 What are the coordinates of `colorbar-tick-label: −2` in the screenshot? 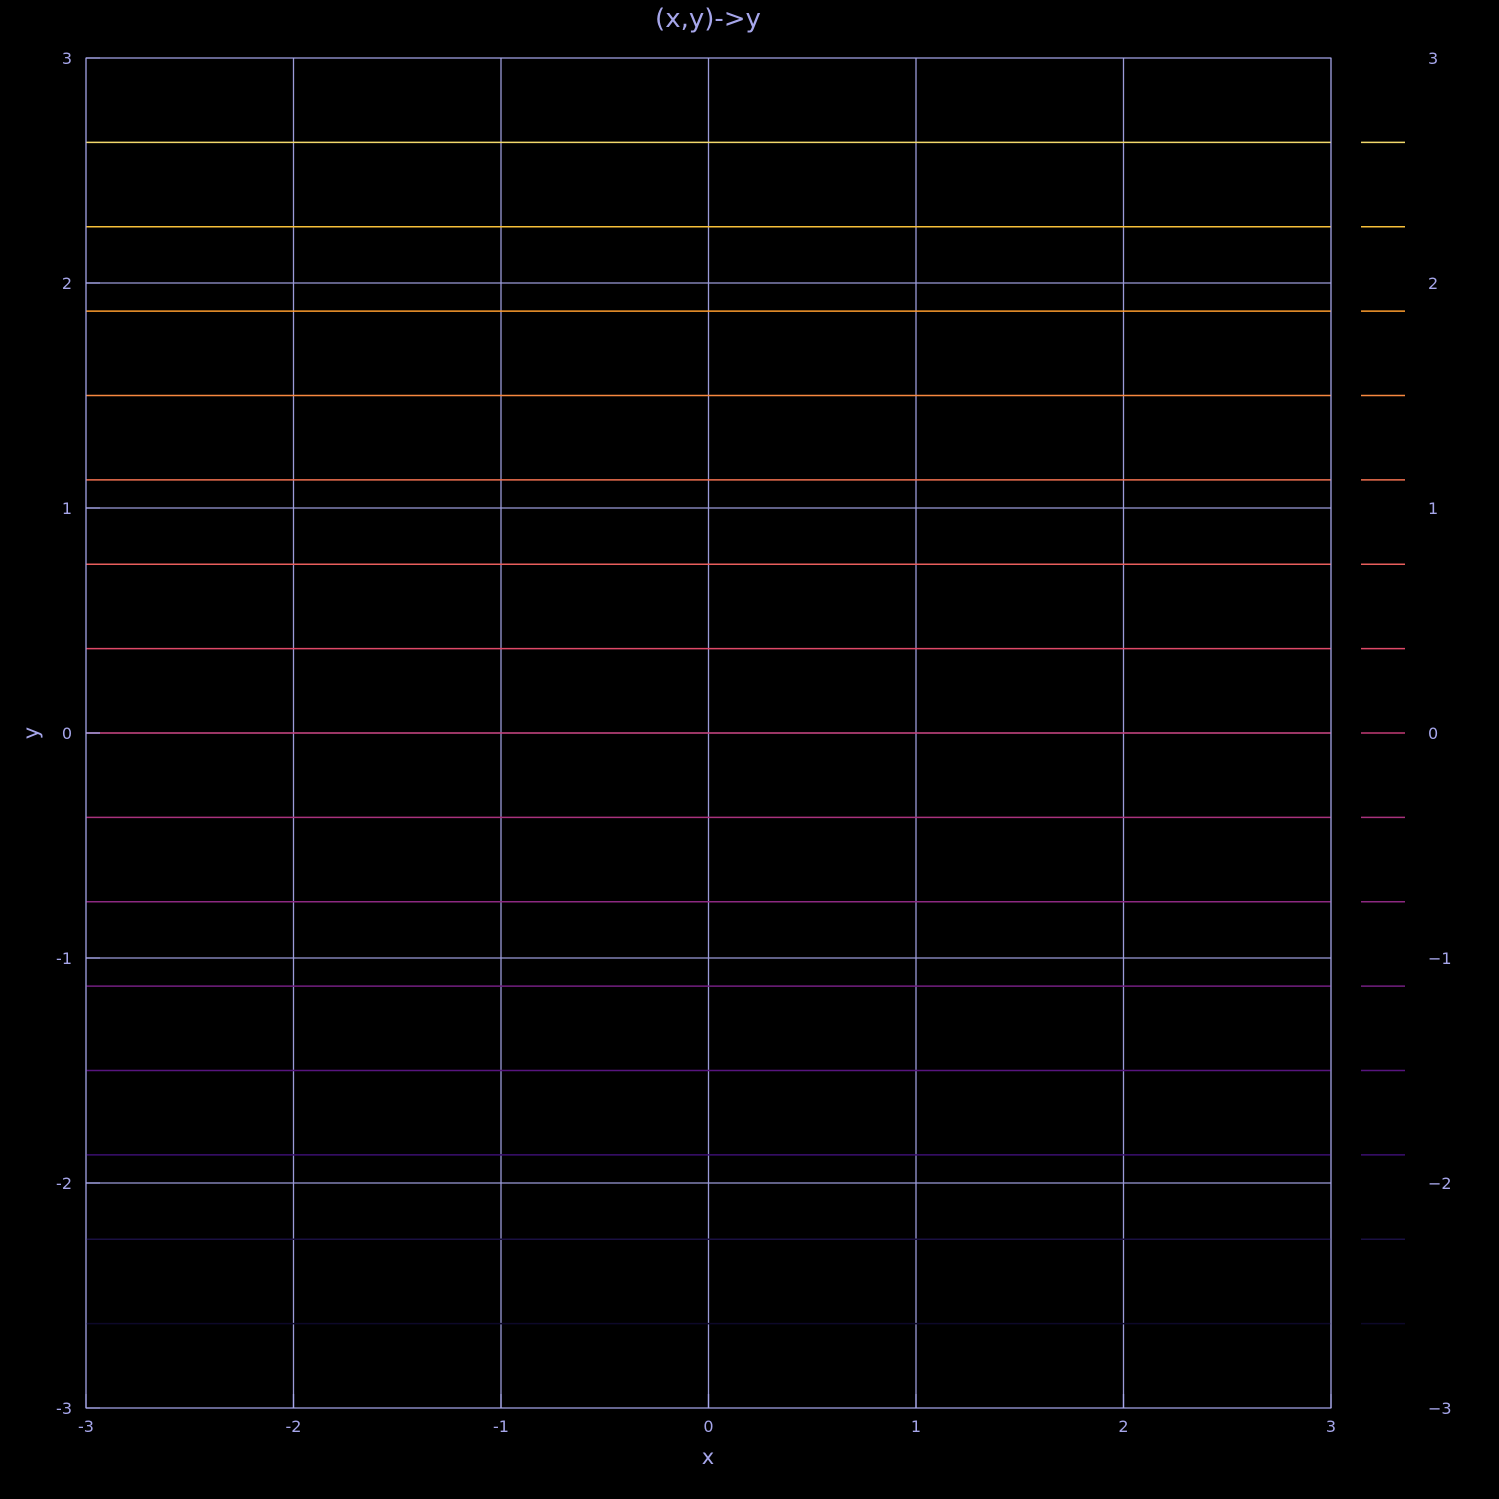 It's located at (1440, 1183).